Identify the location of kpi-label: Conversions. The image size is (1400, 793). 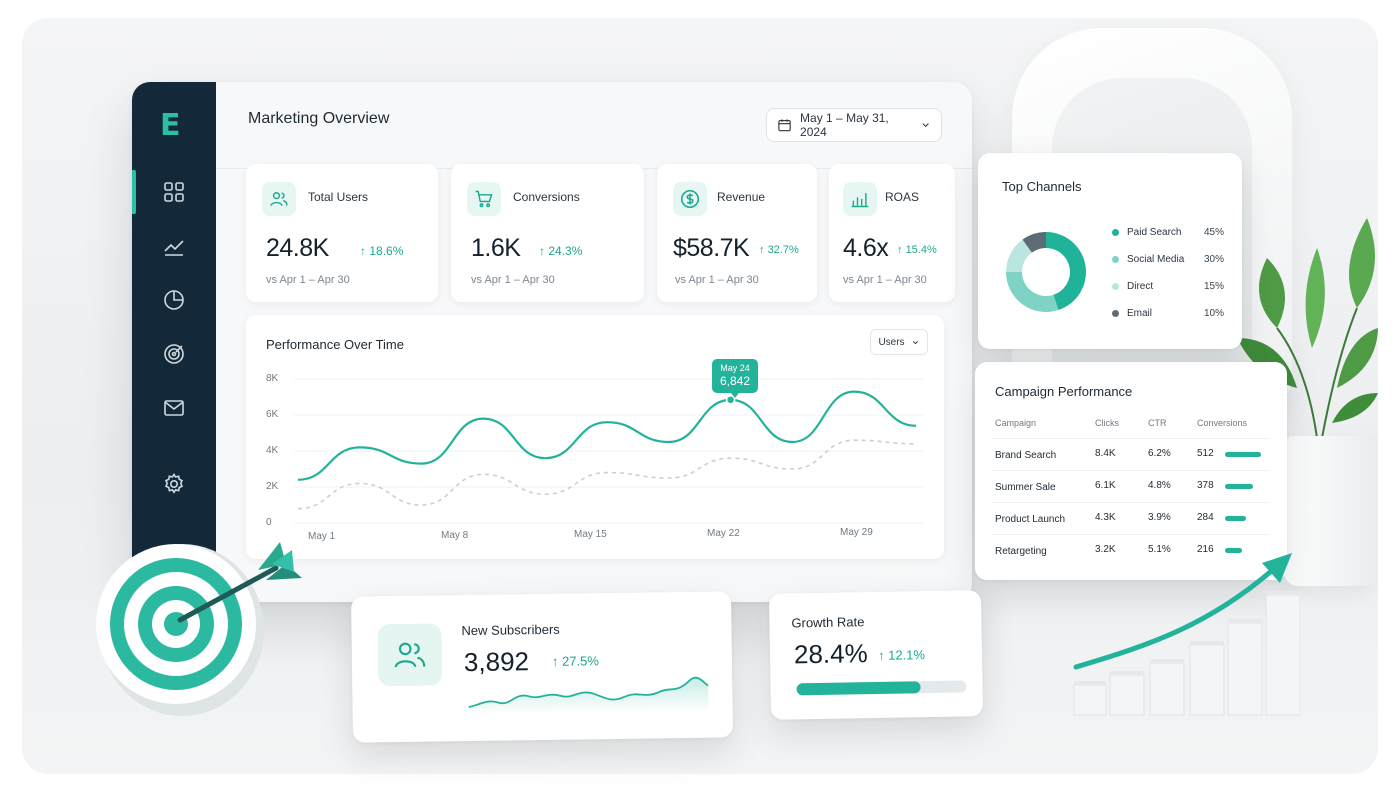
(546, 197).